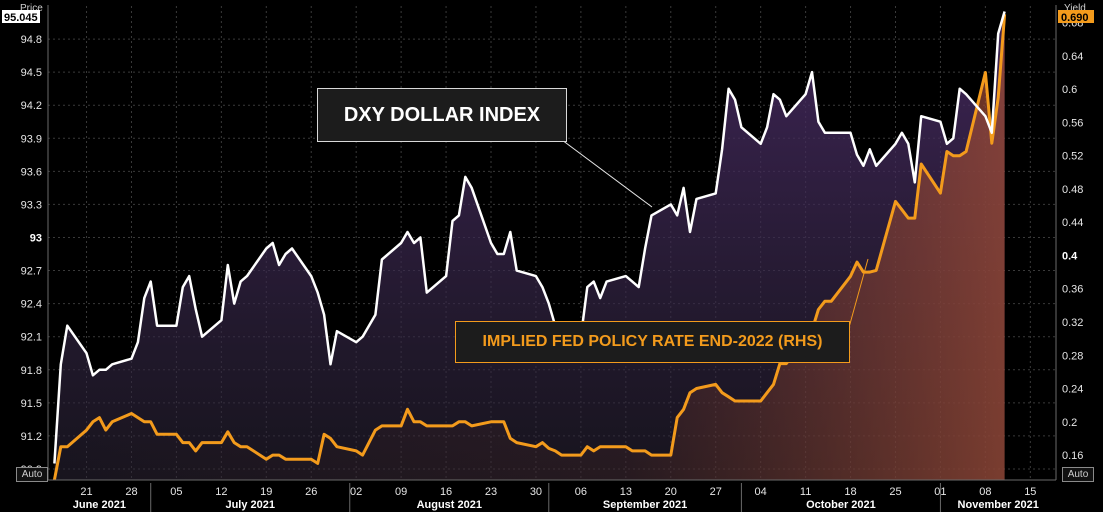 The image size is (1103, 512). I want to click on left-tick-label: 91.5, so click(31, 404).